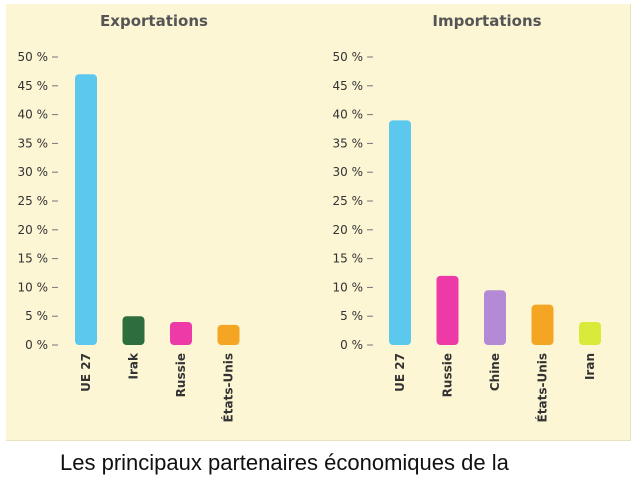 The width and height of the screenshot is (638, 479). I want to click on imports-y-tick-label: 25 %, so click(348, 201).